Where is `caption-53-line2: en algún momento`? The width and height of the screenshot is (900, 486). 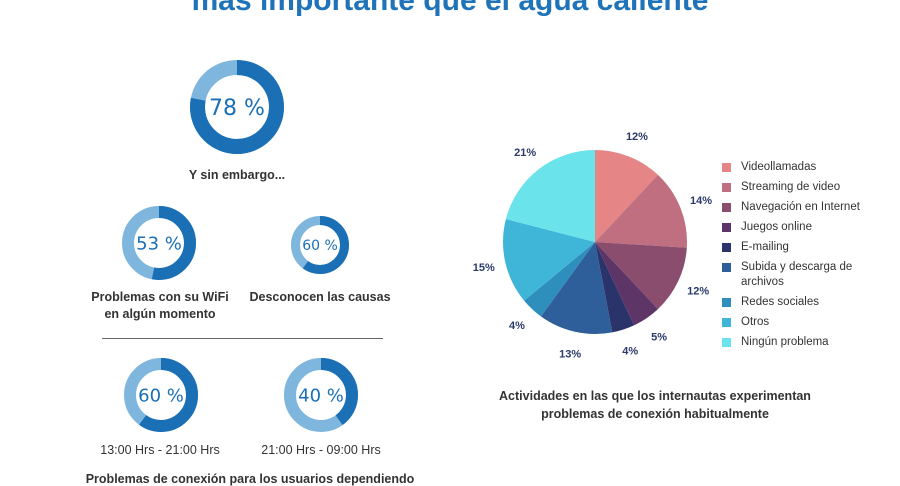 caption-53-line2: en algún momento is located at coordinates (160, 314).